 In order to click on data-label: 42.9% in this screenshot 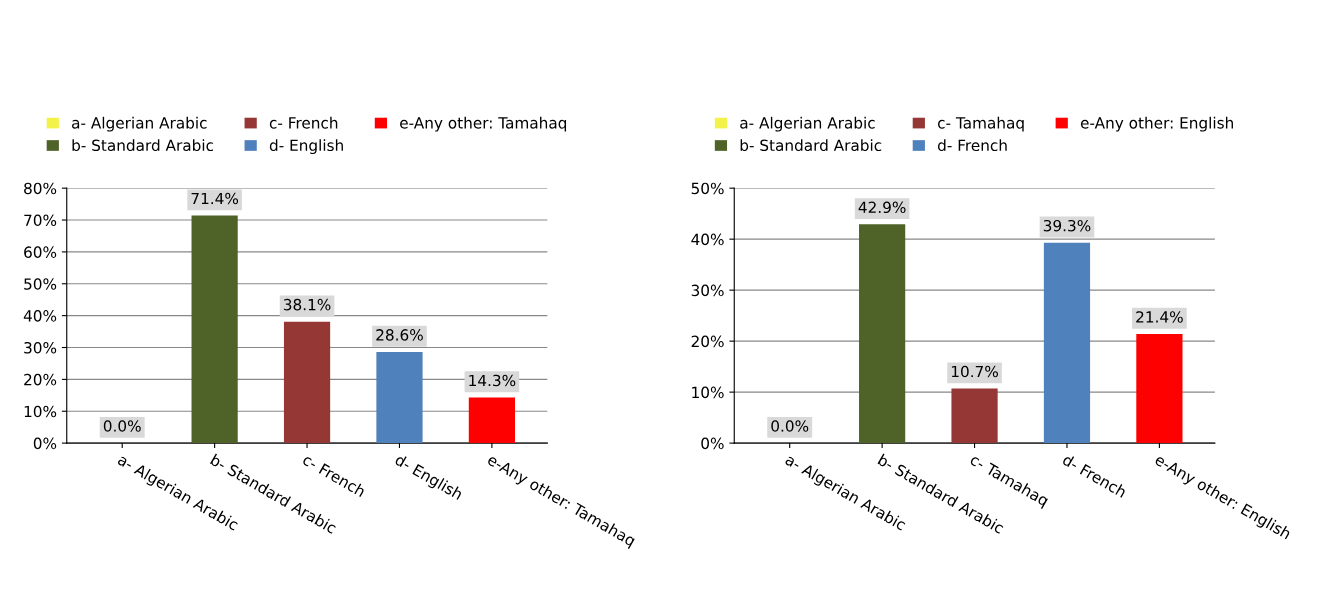, I will do `click(882, 207)`.